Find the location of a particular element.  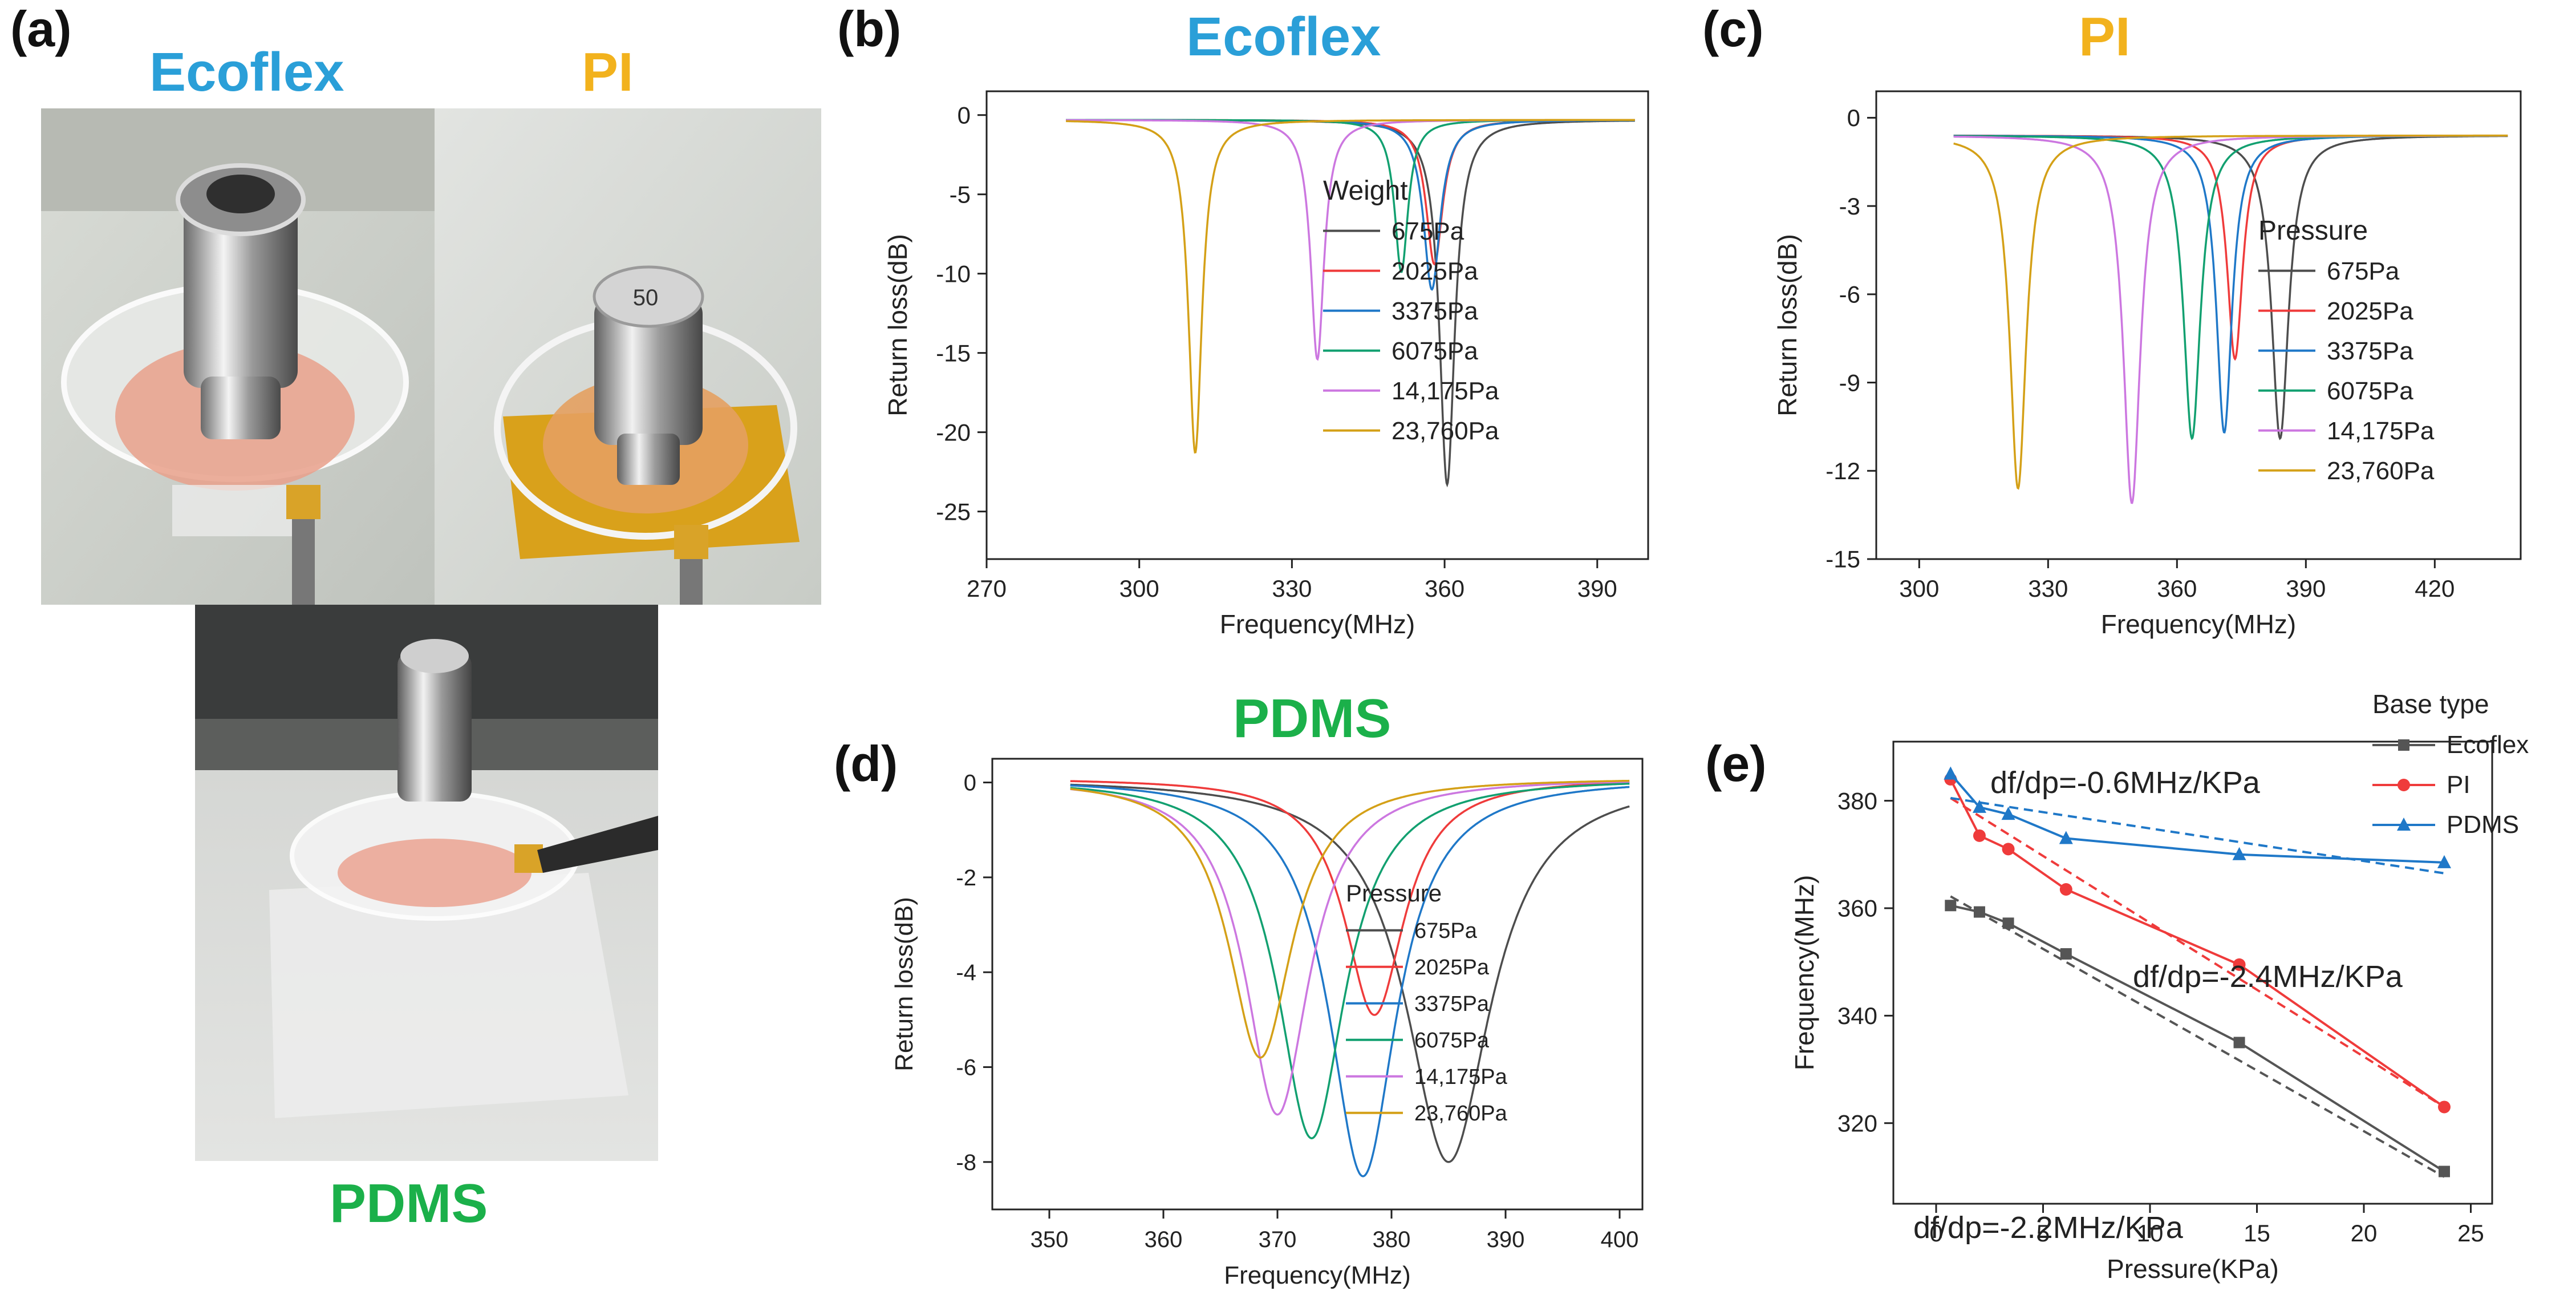

chart-b-x-tick-label: 300 is located at coordinates (1139, 588).